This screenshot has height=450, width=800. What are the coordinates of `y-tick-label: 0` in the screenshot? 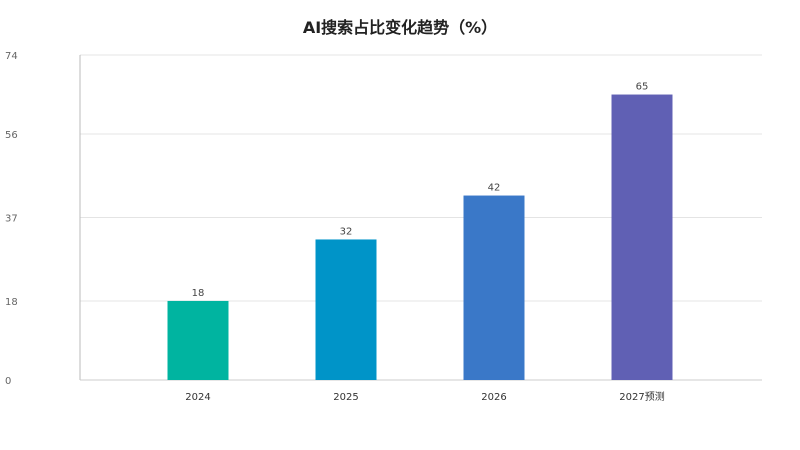 It's located at (8, 381).